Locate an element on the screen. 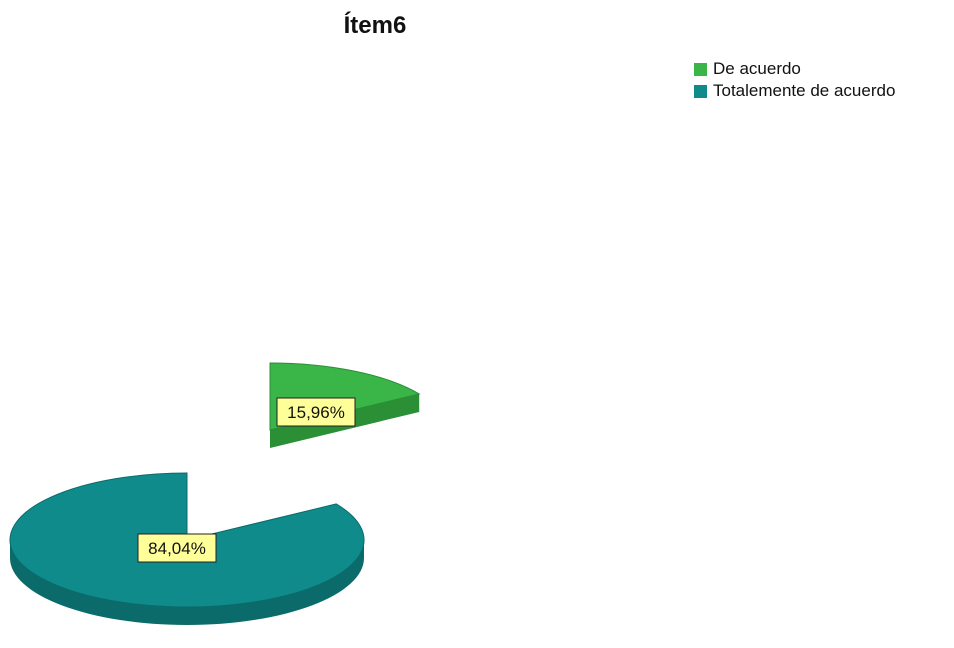 This screenshot has height=648, width=954. legend-label-totalmente-de-acuerdo: Totalemente de acuerdo is located at coordinates (804, 90).